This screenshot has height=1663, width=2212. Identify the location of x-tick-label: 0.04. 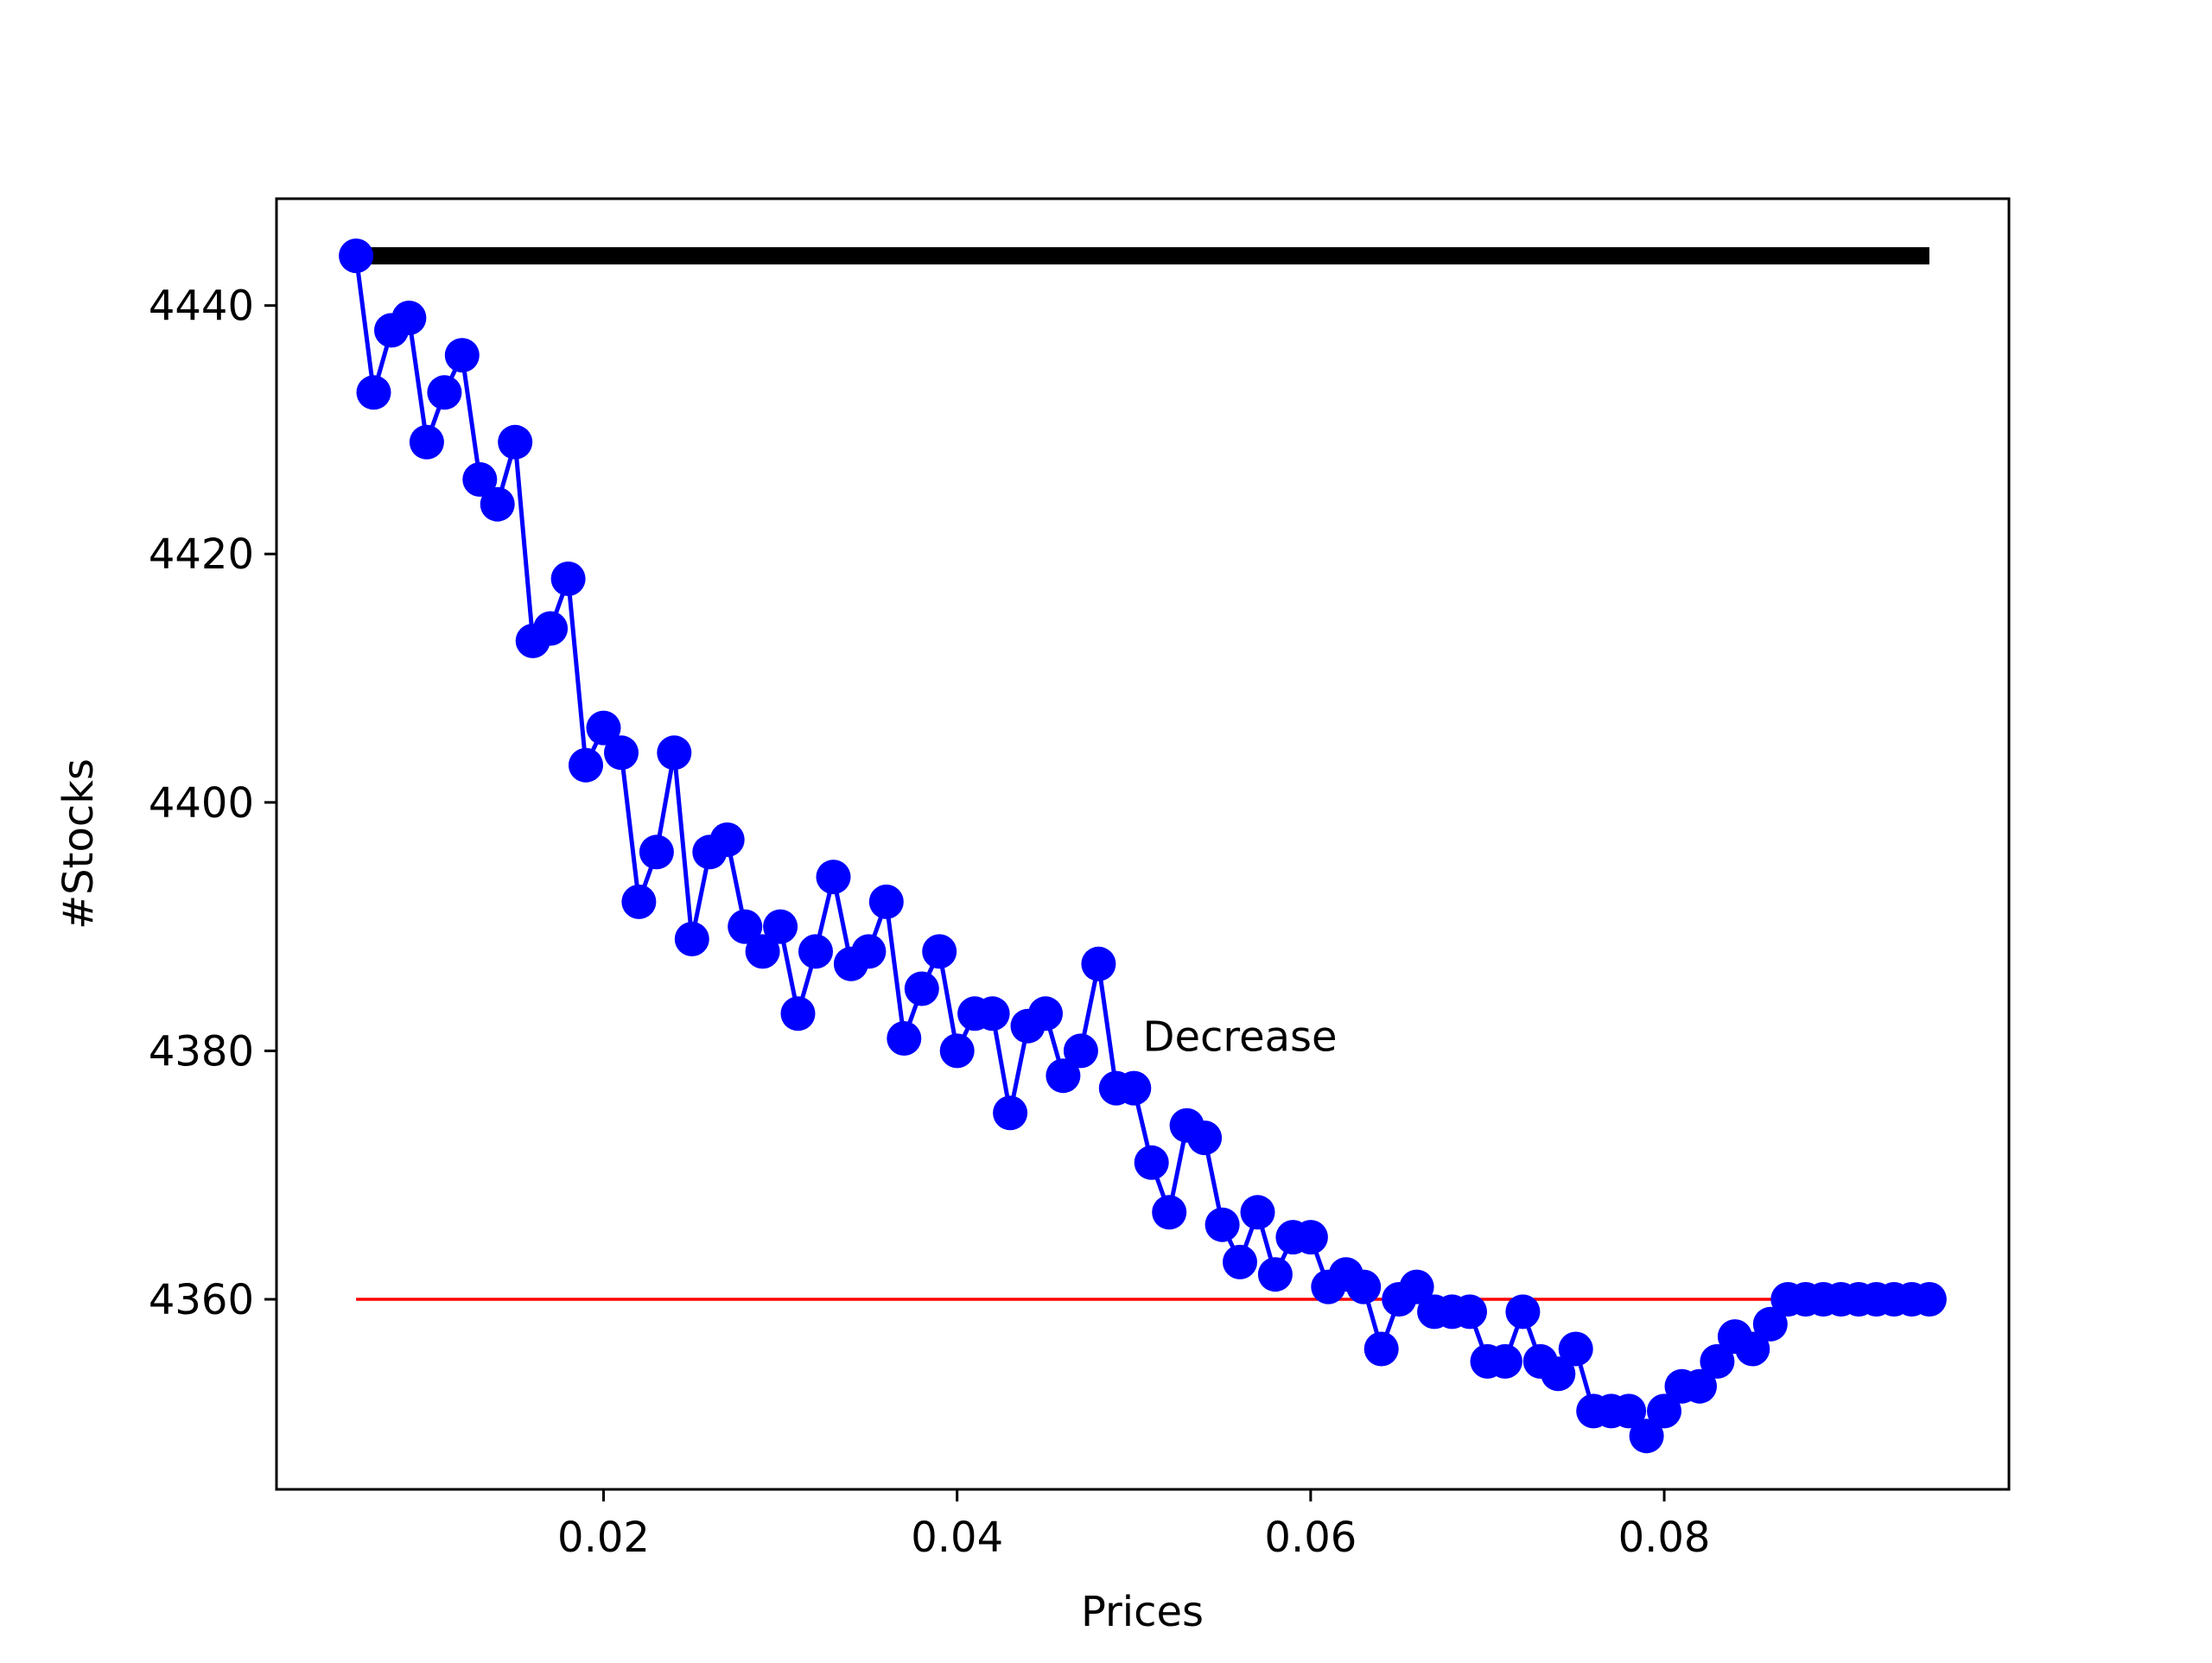
(957, 1538).